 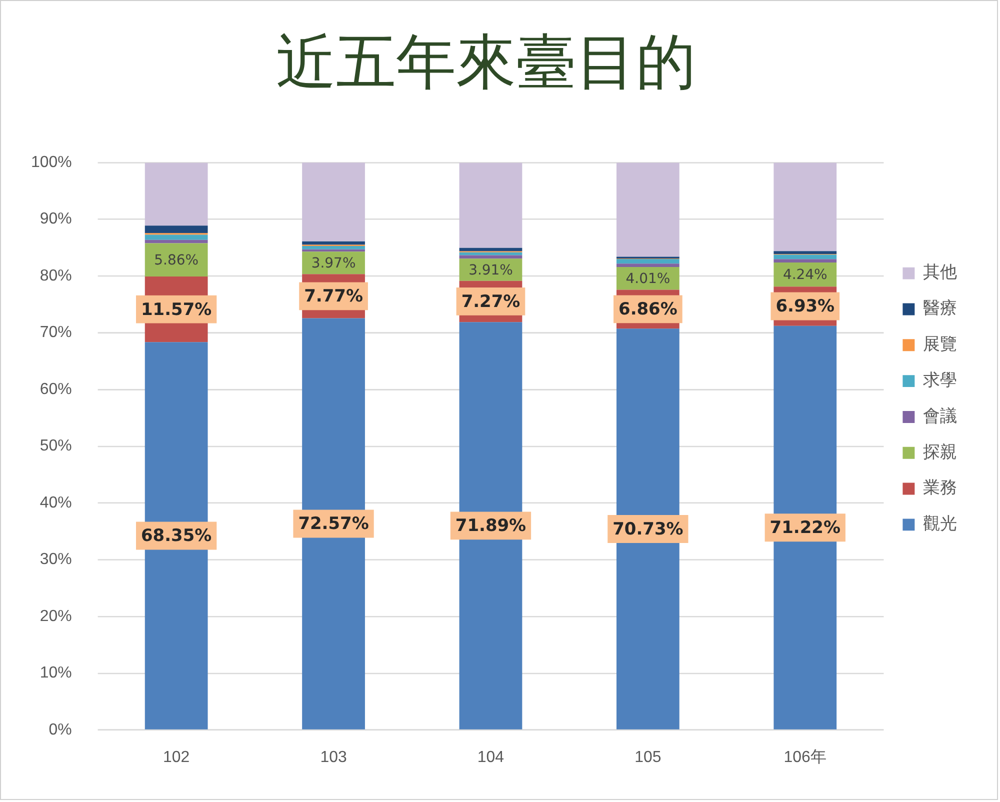 What do you see at coordinates (56, 559) in the screenshot?
I see `y-tick-label: 30%` at bounding box center [56, 559].